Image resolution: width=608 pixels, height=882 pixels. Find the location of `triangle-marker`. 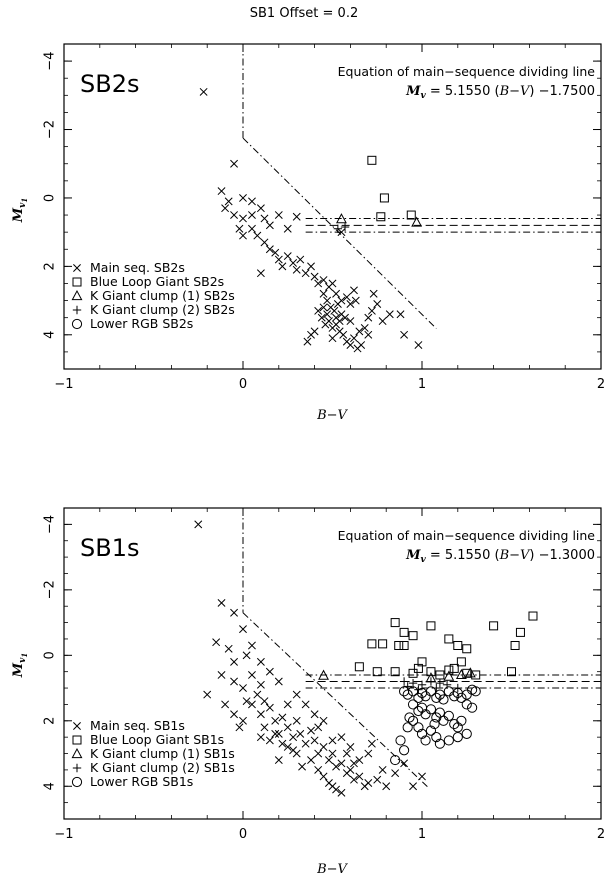

triangle-marker is located at coordinates (417, 221).